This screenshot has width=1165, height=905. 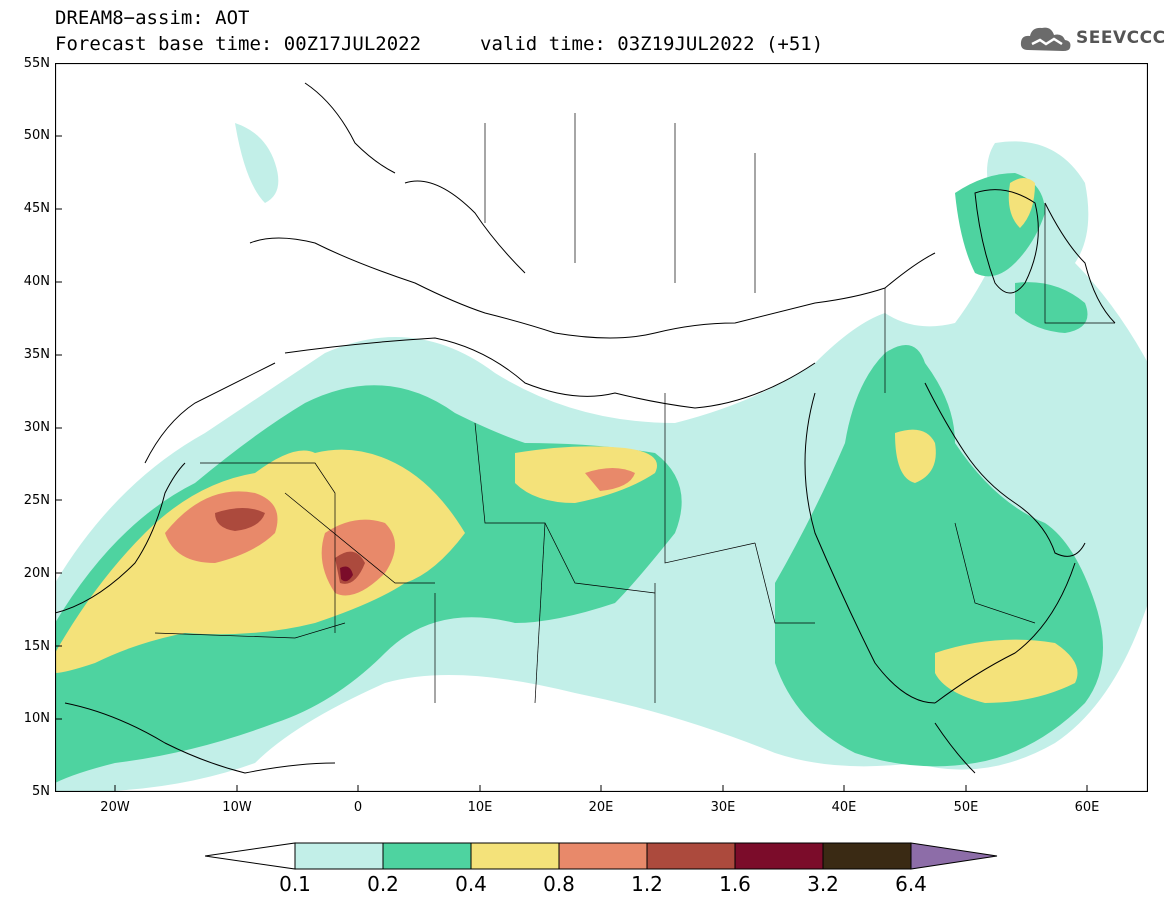 What do you see at coordinates (36, 208) in the screenshot?
I see `lat-label-45n: 45N` at bounding box center [36, 208].